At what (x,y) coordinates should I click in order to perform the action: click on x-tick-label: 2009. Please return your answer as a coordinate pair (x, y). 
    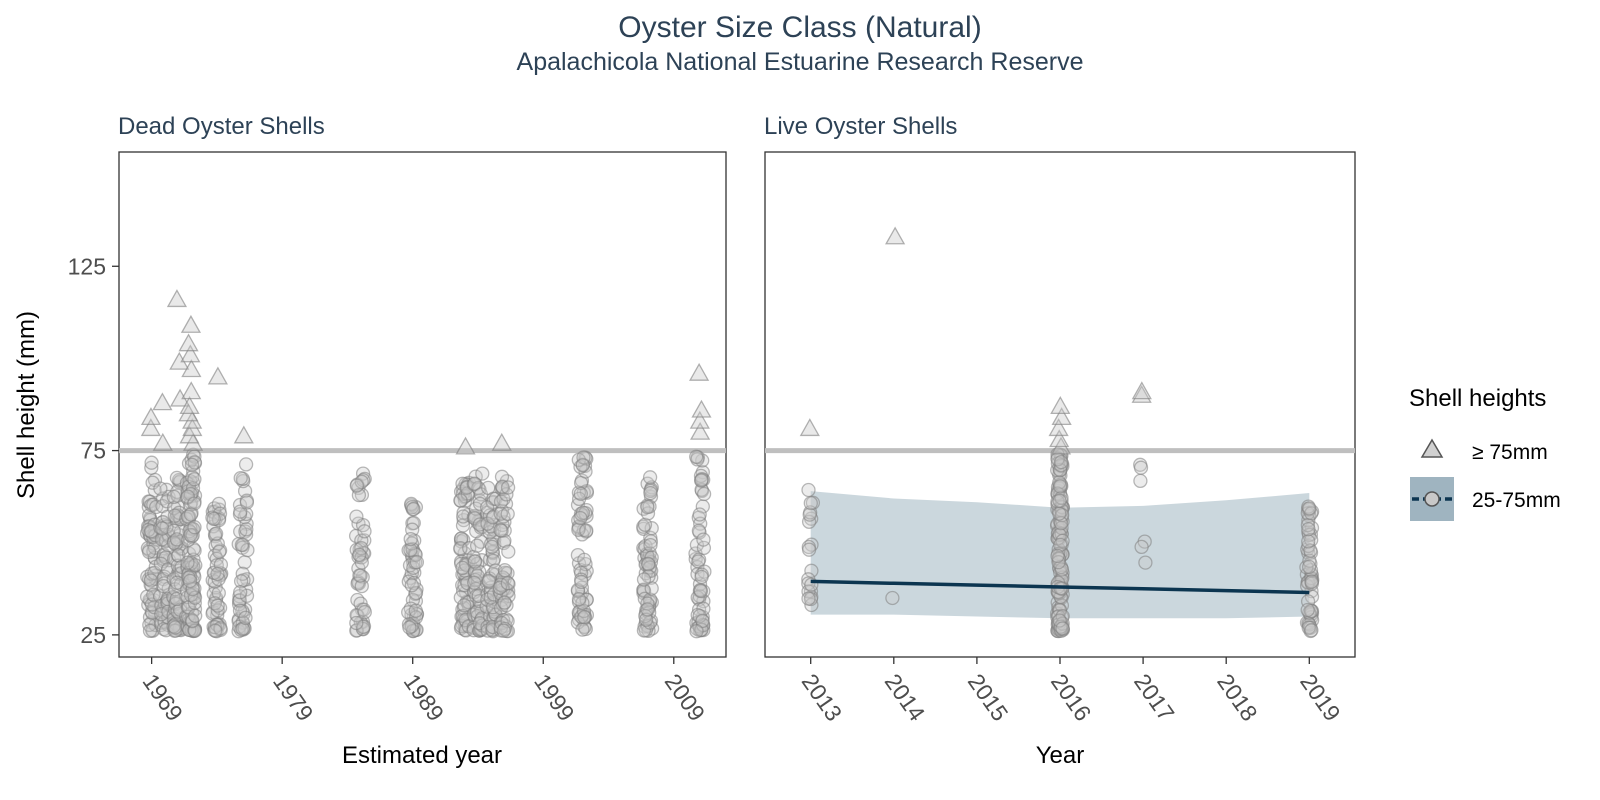
    Looking at the image, I should click on (685, 697).